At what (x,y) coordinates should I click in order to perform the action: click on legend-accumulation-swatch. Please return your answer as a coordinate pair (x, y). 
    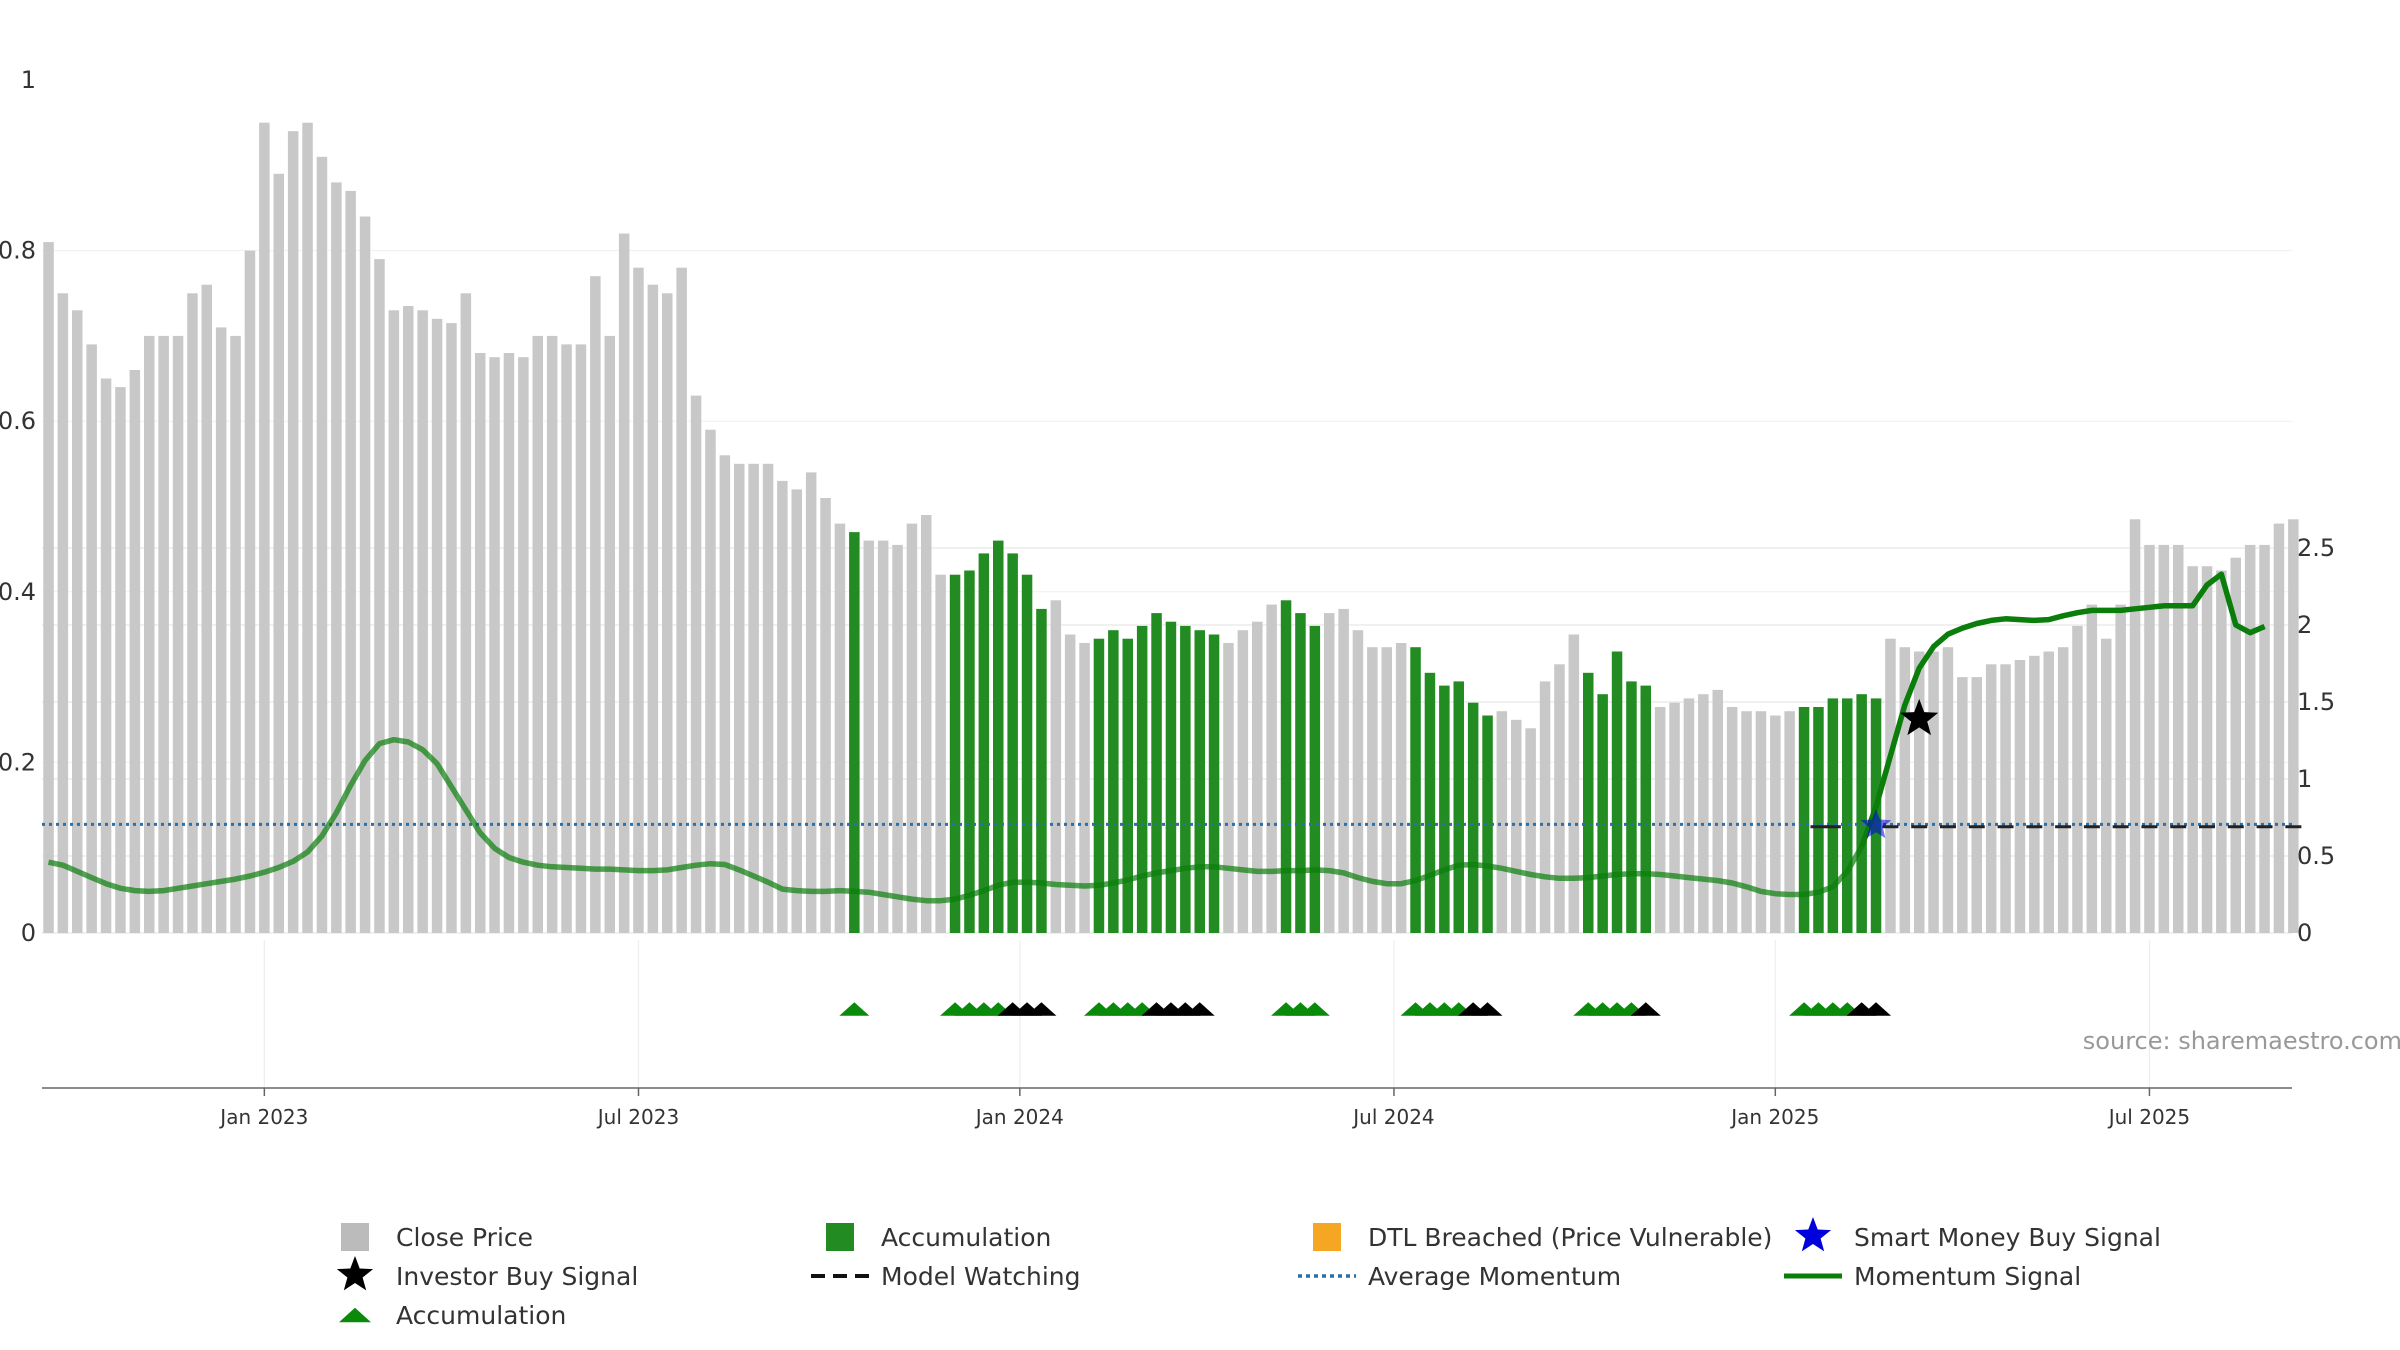
    Looking at the image, I should click on (840, 1237).